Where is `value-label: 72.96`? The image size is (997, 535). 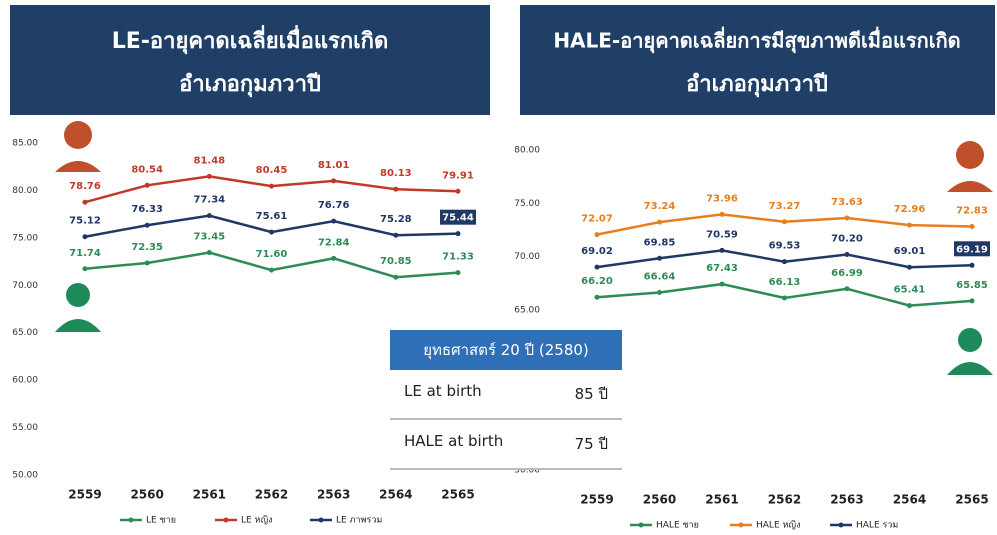
value-label: 72.96 is located at coordinates (910, 209).